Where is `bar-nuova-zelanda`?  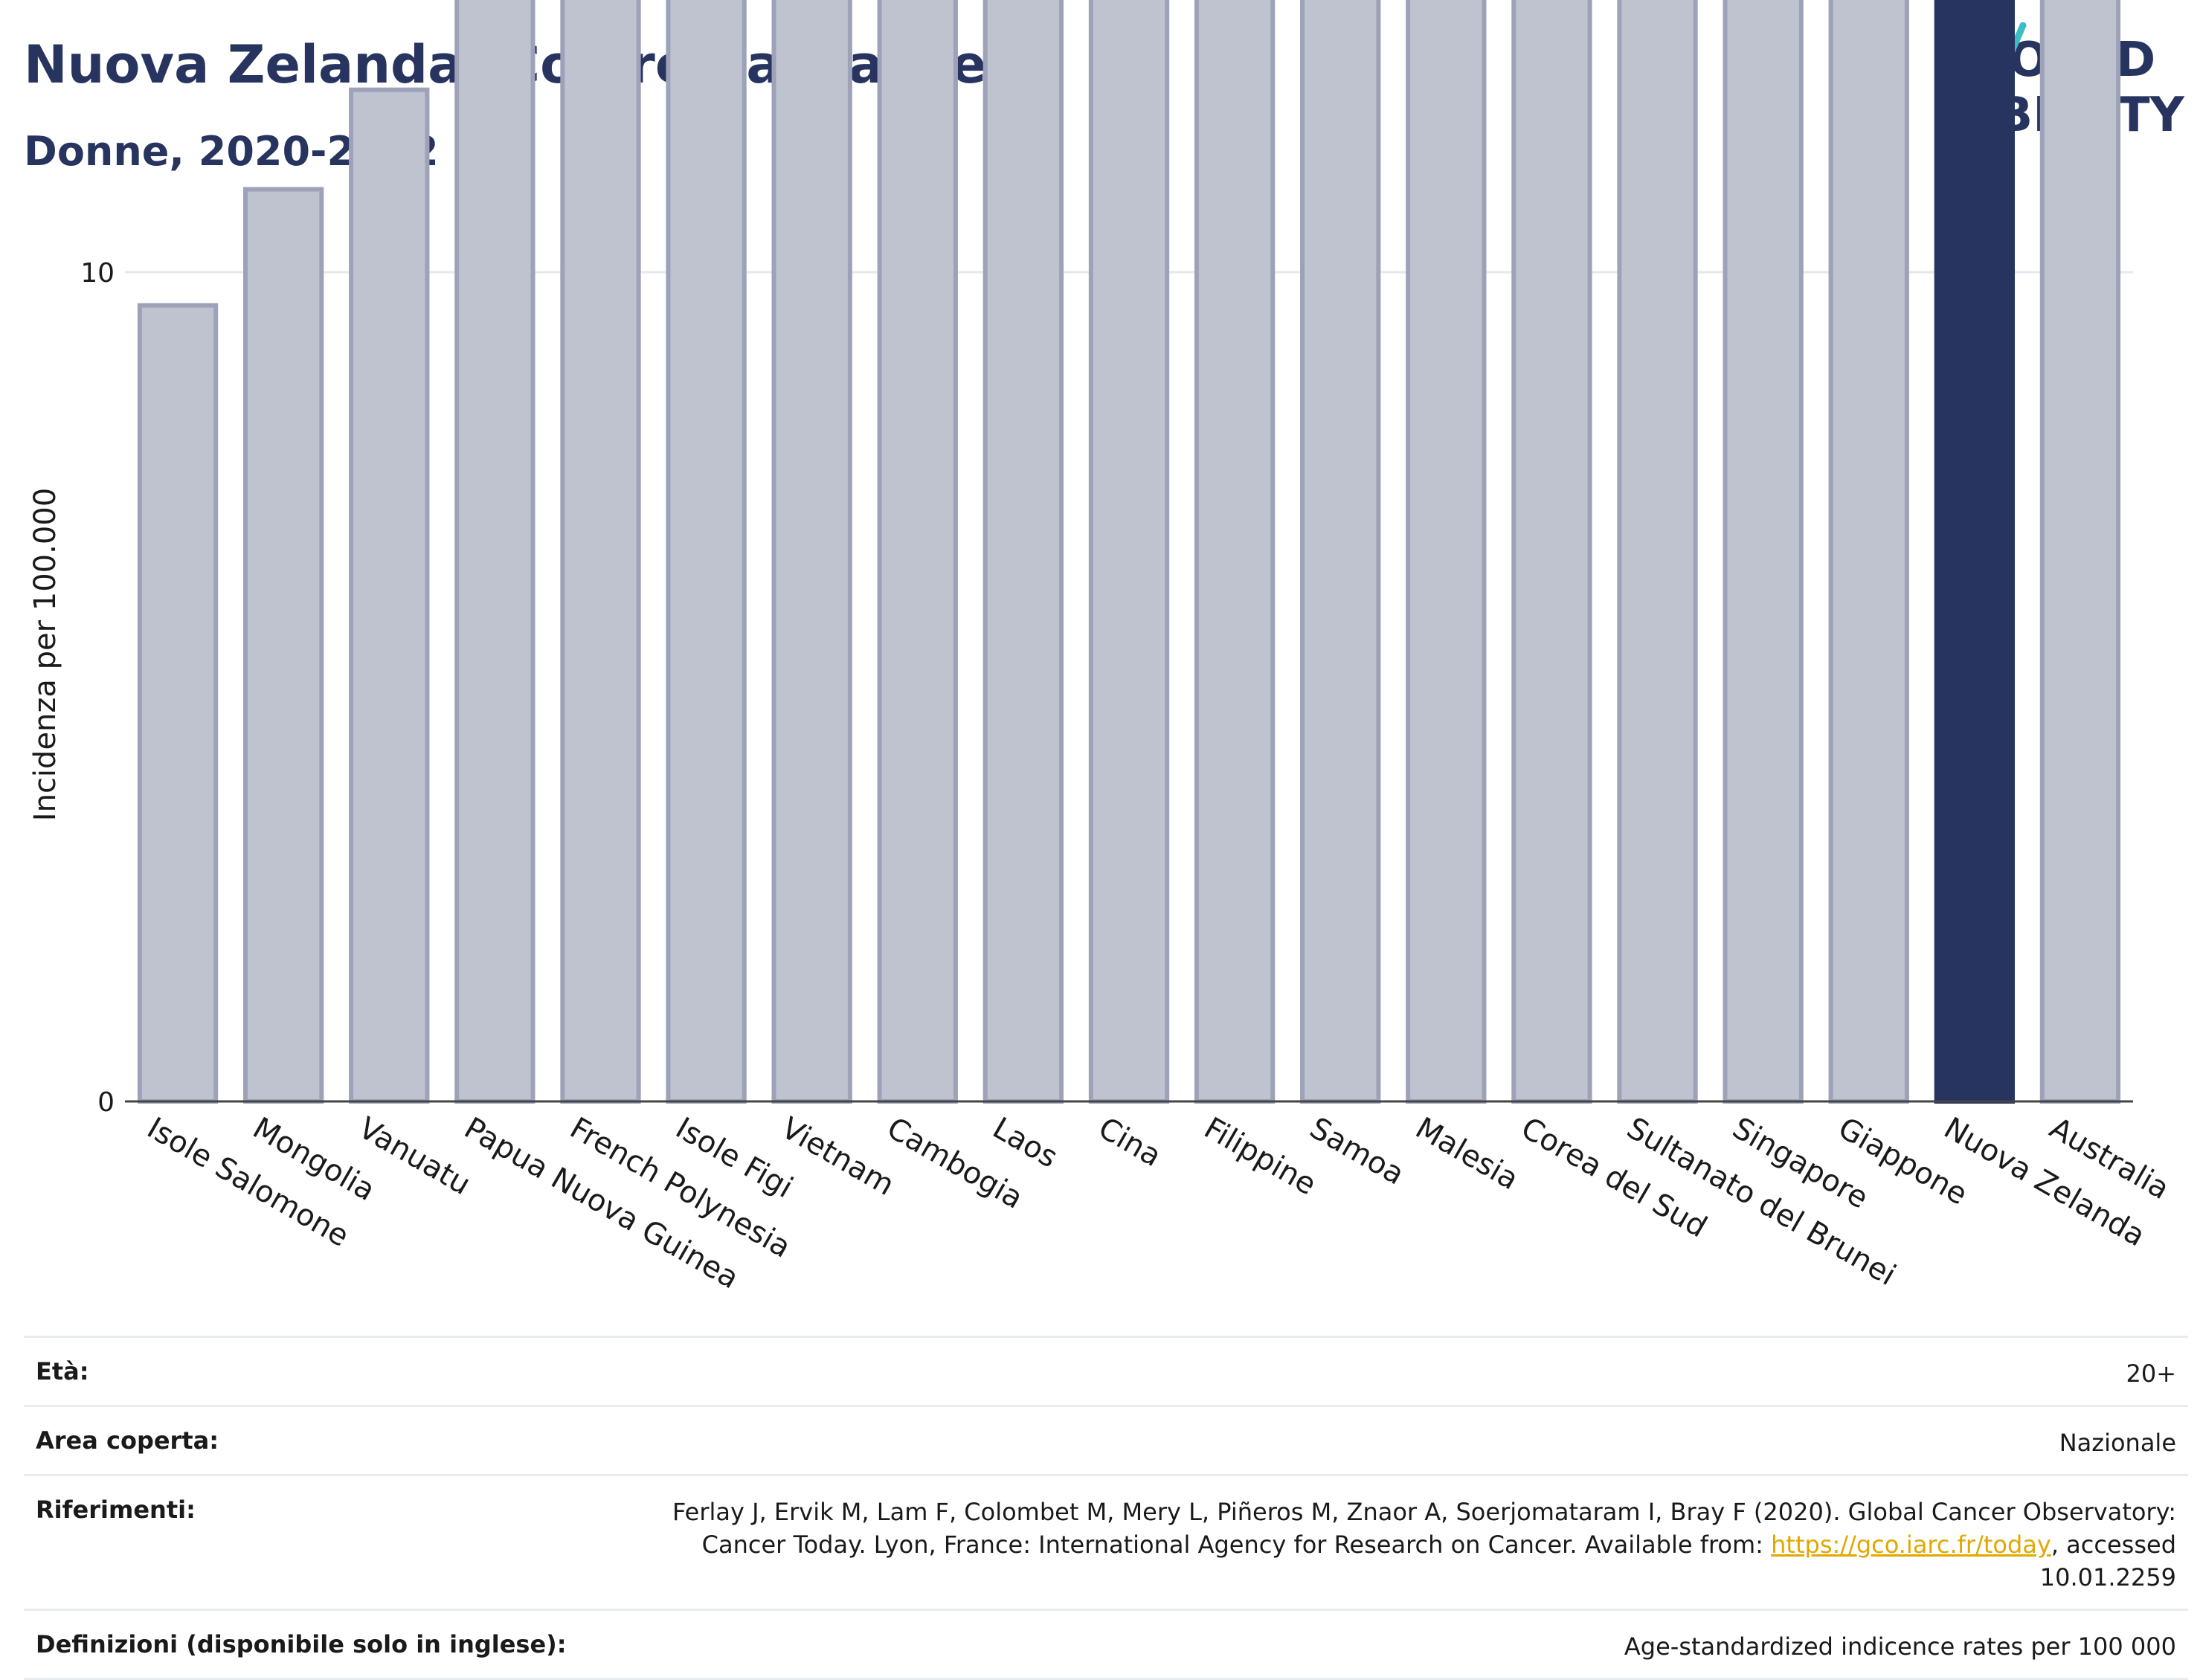 bar-nuova-zelanda is located at coordinates (1975, 552).